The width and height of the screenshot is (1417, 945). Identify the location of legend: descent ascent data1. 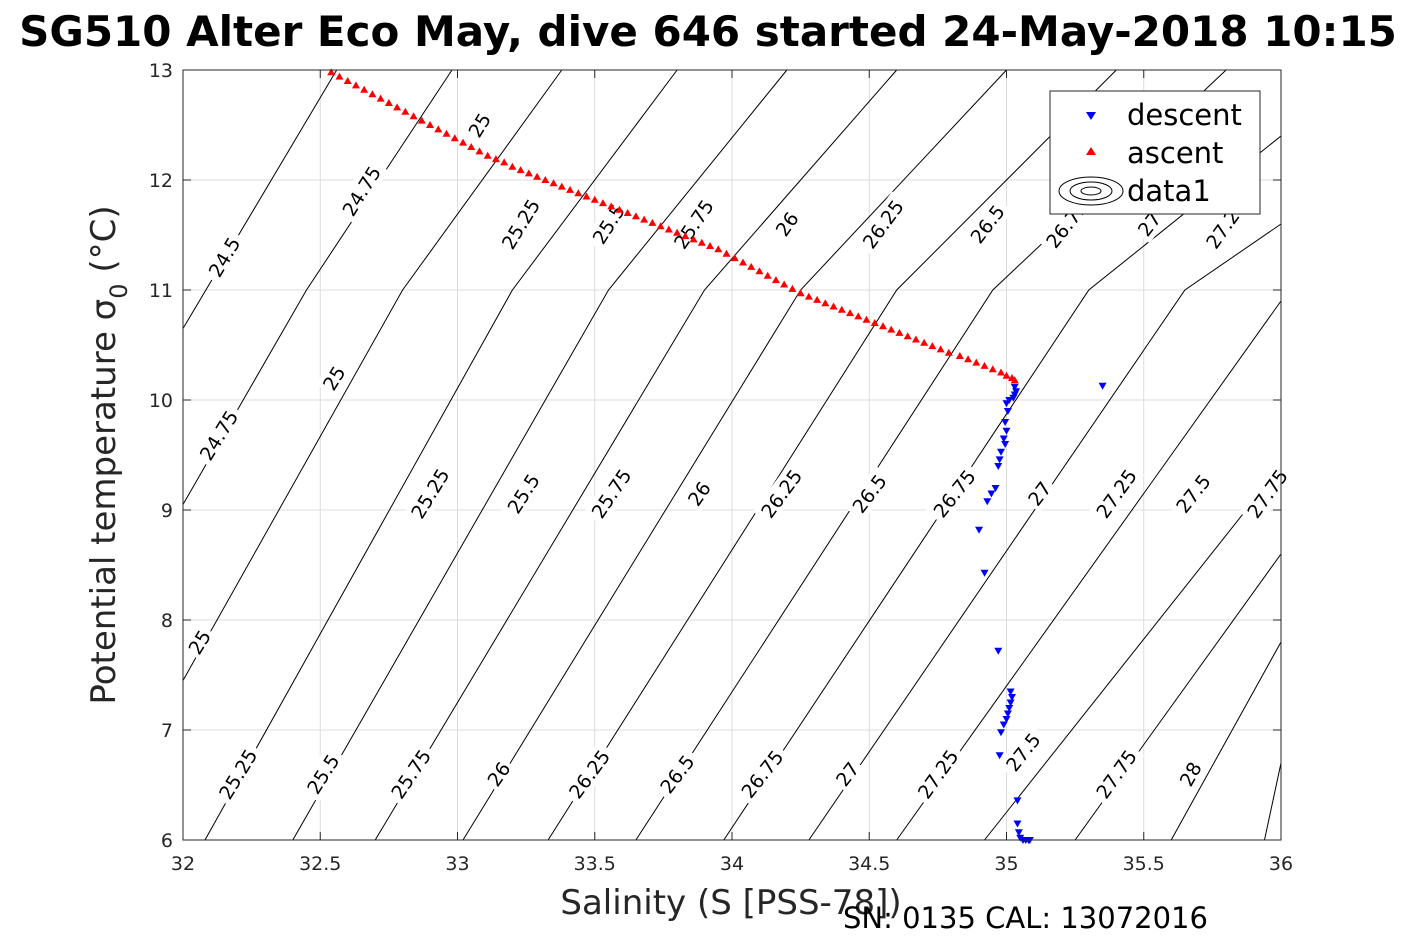
(1155, 152).